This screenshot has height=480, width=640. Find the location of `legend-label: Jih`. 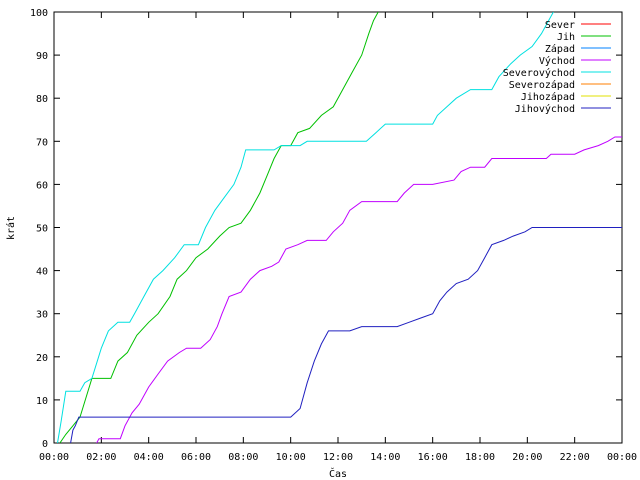

legend-label: Jih is located at coordinates (566, 37).